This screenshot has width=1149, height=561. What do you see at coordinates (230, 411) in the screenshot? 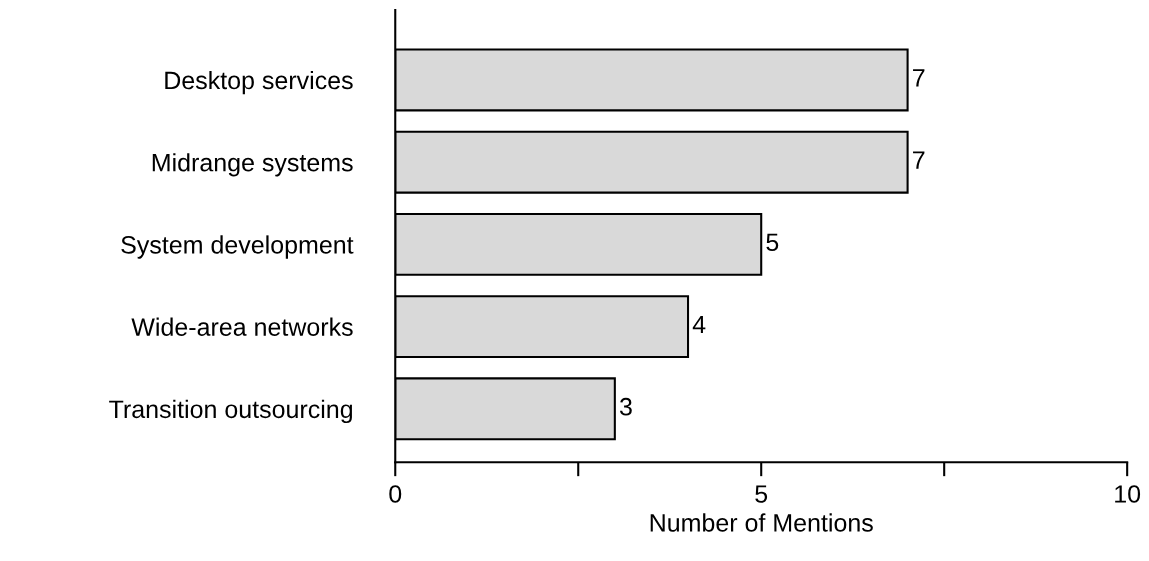
I see `y-tick-label: Transition outsourcing` at bounding box center [230, 411].